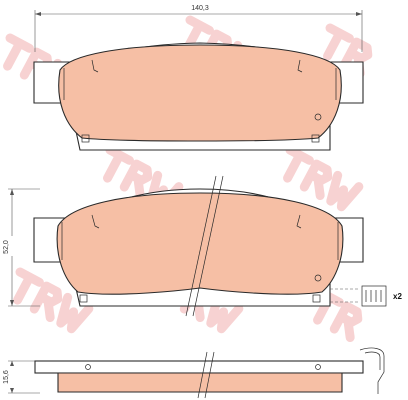  What do you see at coordinates (358, 296) in the screenshot?
I see `wear-indicator` at bounding box center [358, 296].